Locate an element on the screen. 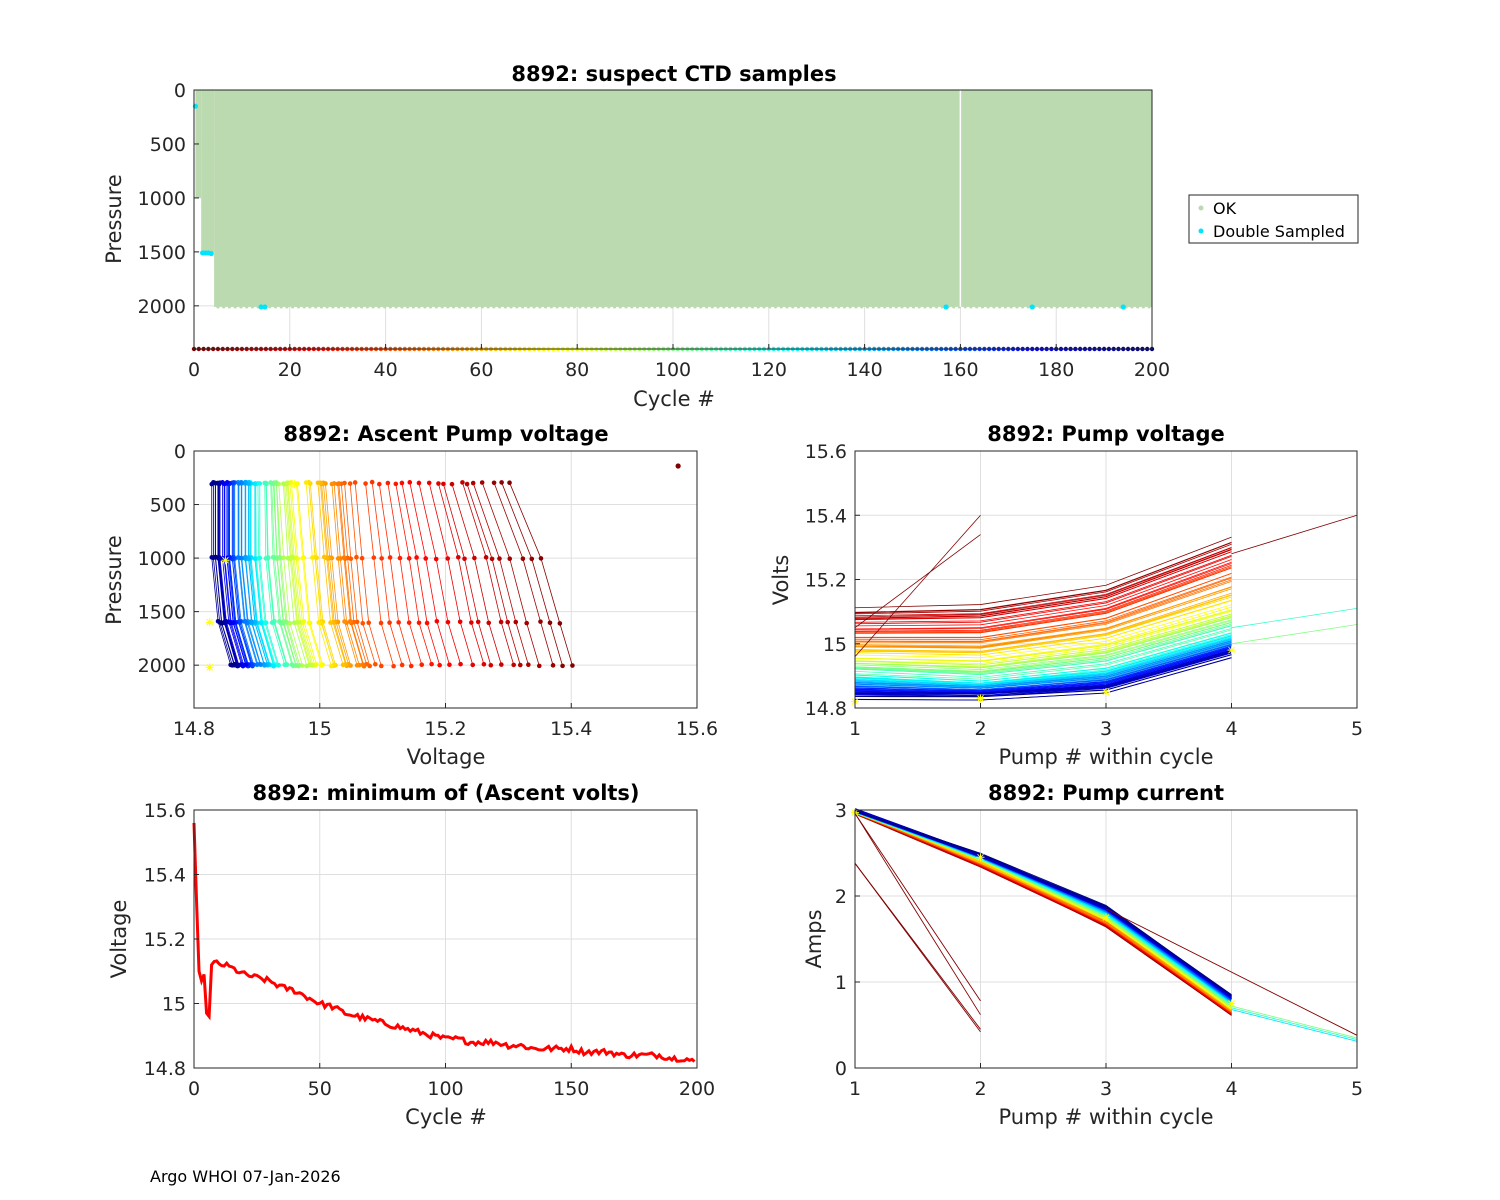 This screenshot has height=1200, width=1500. x-tick-label: 40 is located at coordinates (386, 370).